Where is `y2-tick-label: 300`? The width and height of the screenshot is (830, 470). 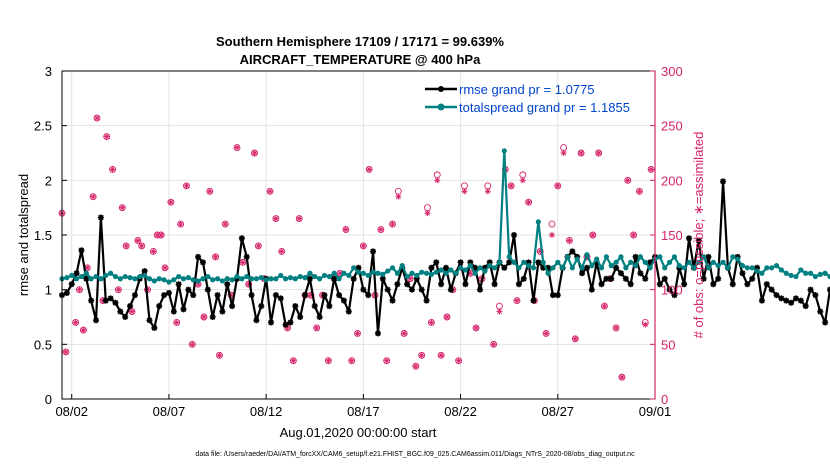 y2-tick-label: 300 is located at coordinates (672, 71).